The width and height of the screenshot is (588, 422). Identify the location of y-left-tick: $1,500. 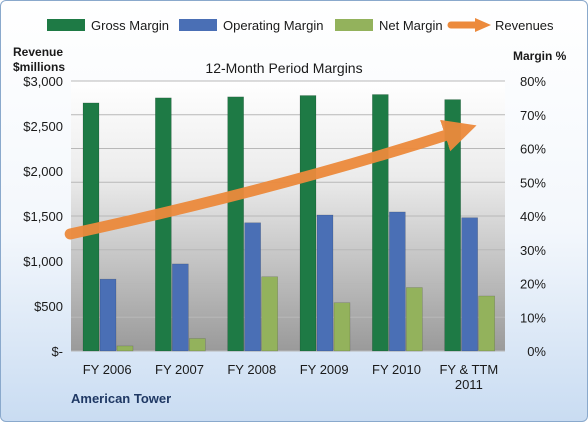
(43, 216).